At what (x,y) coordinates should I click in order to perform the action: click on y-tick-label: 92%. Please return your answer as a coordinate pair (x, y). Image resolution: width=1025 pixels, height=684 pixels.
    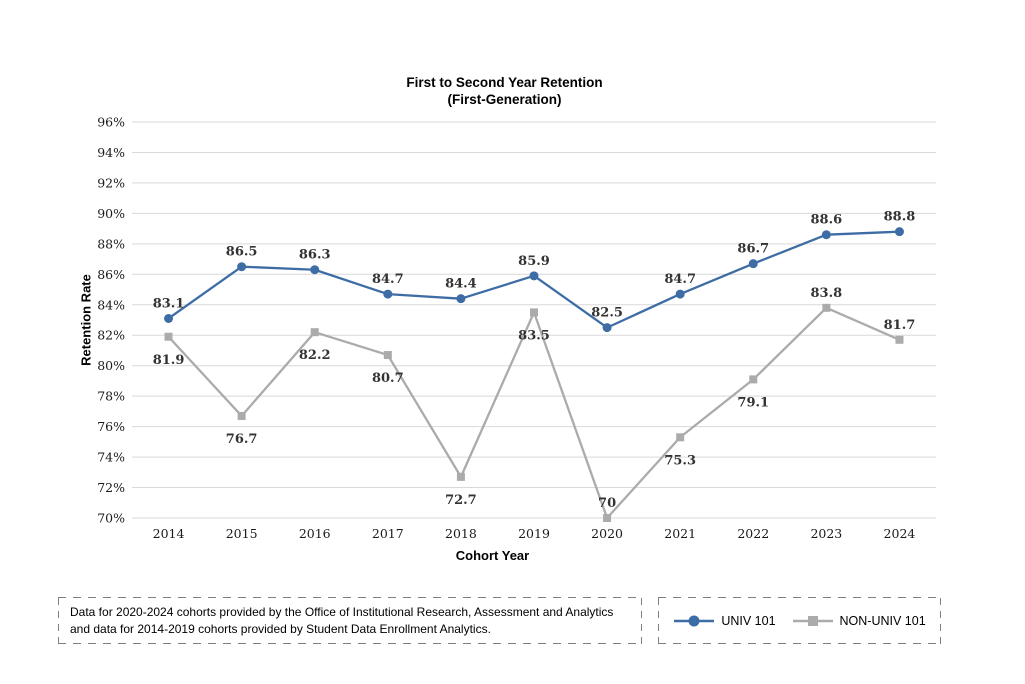
    Looking at the image, I should click on (111, 182).